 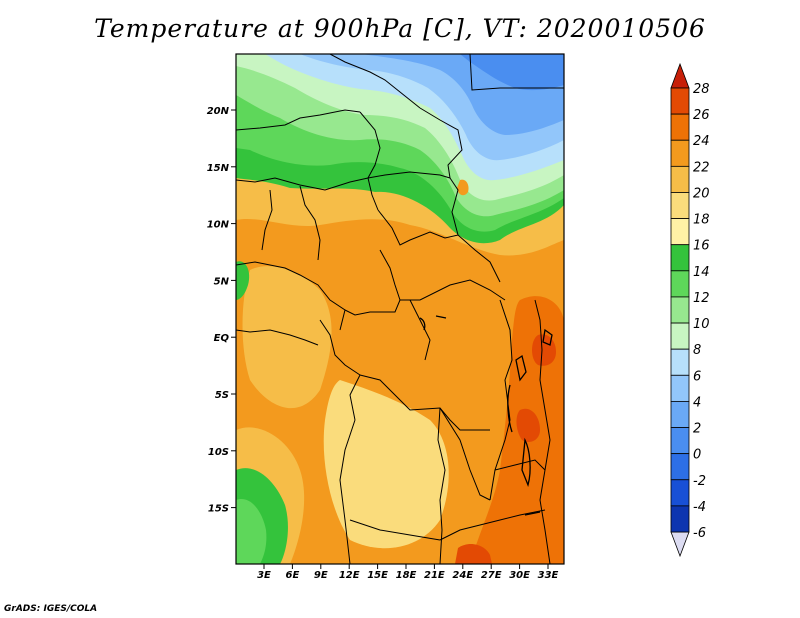 What do you see at coordinates (218, 168) in the screenshot?
I see `lat-tick-label: 15N` at bounding box center [218, 168].